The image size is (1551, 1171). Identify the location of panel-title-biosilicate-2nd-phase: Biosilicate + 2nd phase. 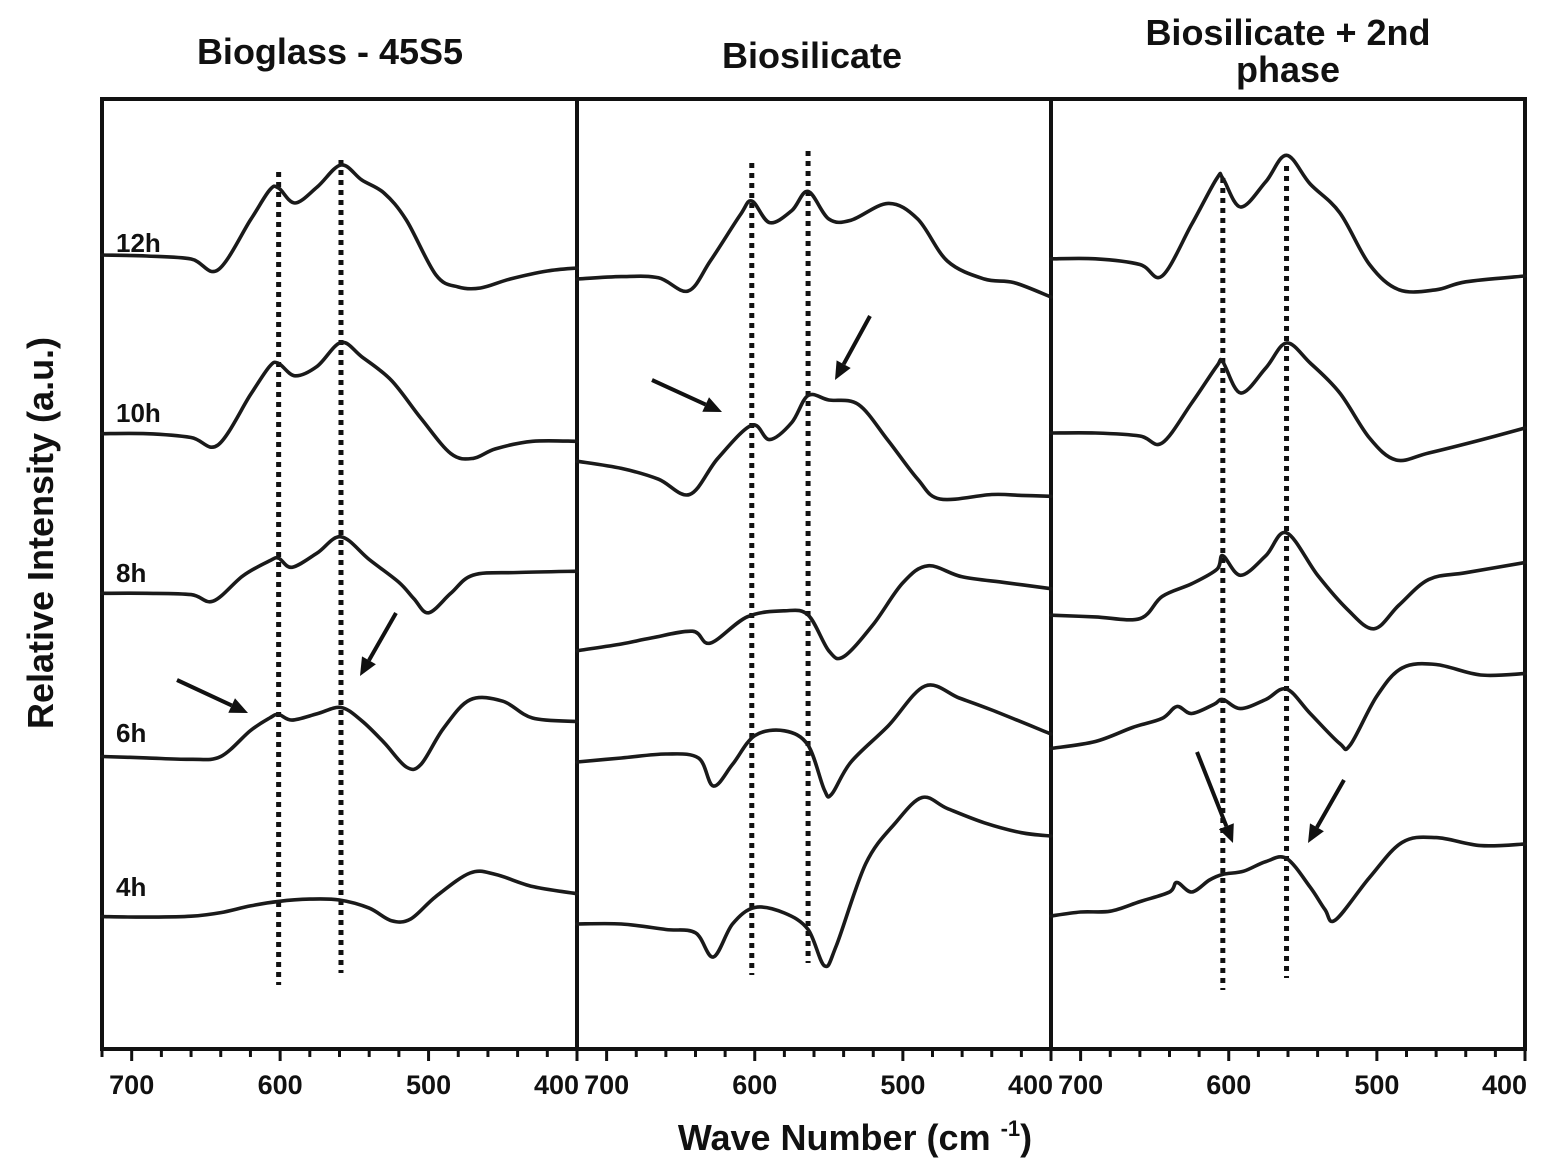
(1287, 51).